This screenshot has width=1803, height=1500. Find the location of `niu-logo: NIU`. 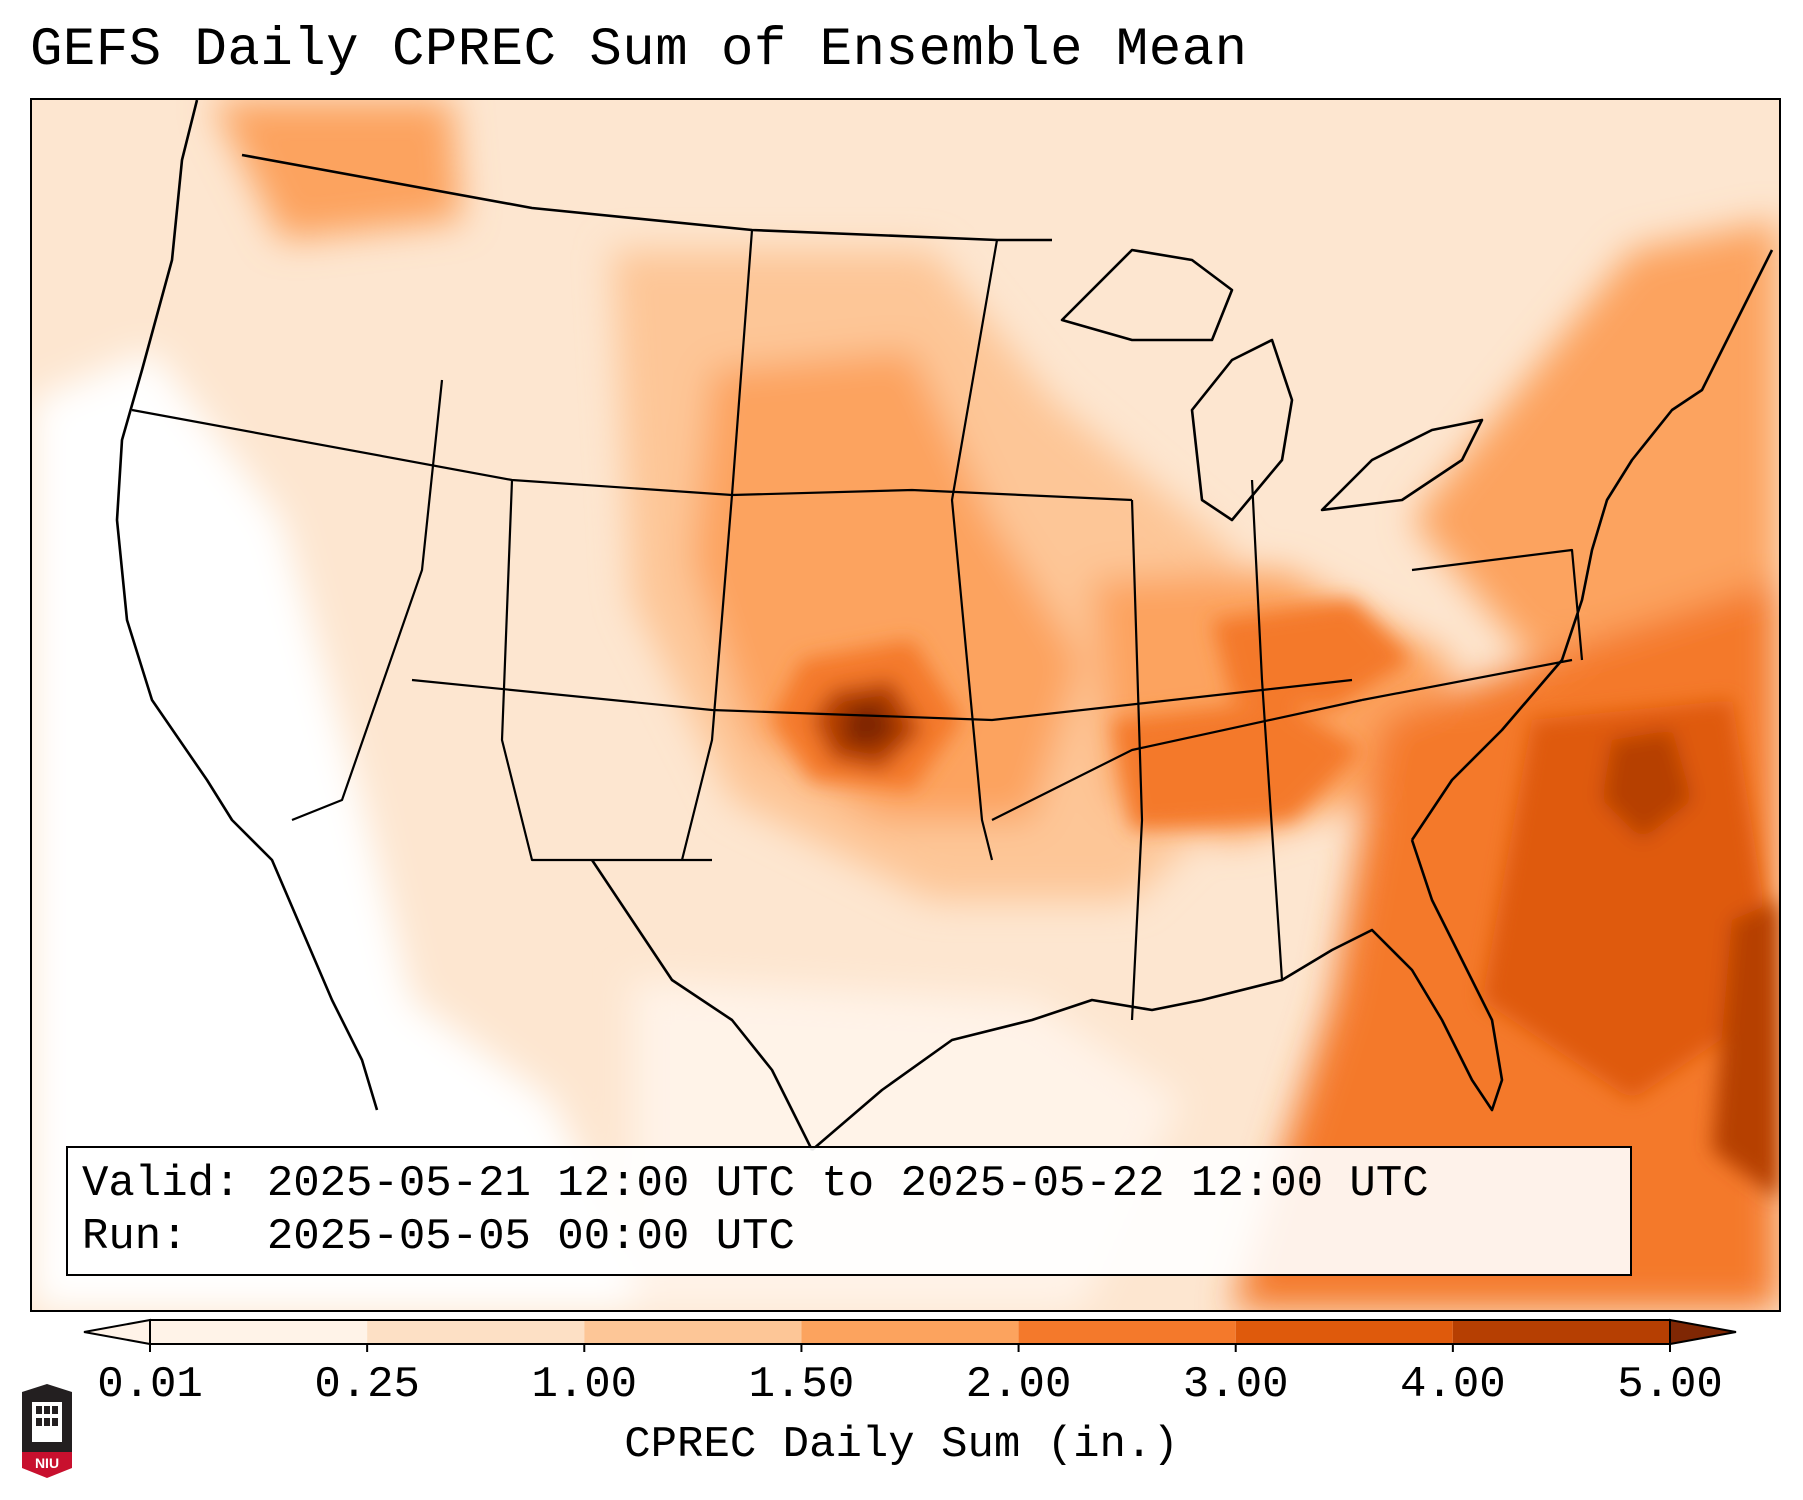

niu-logo: NIU is located at coordinates (47, 1431).